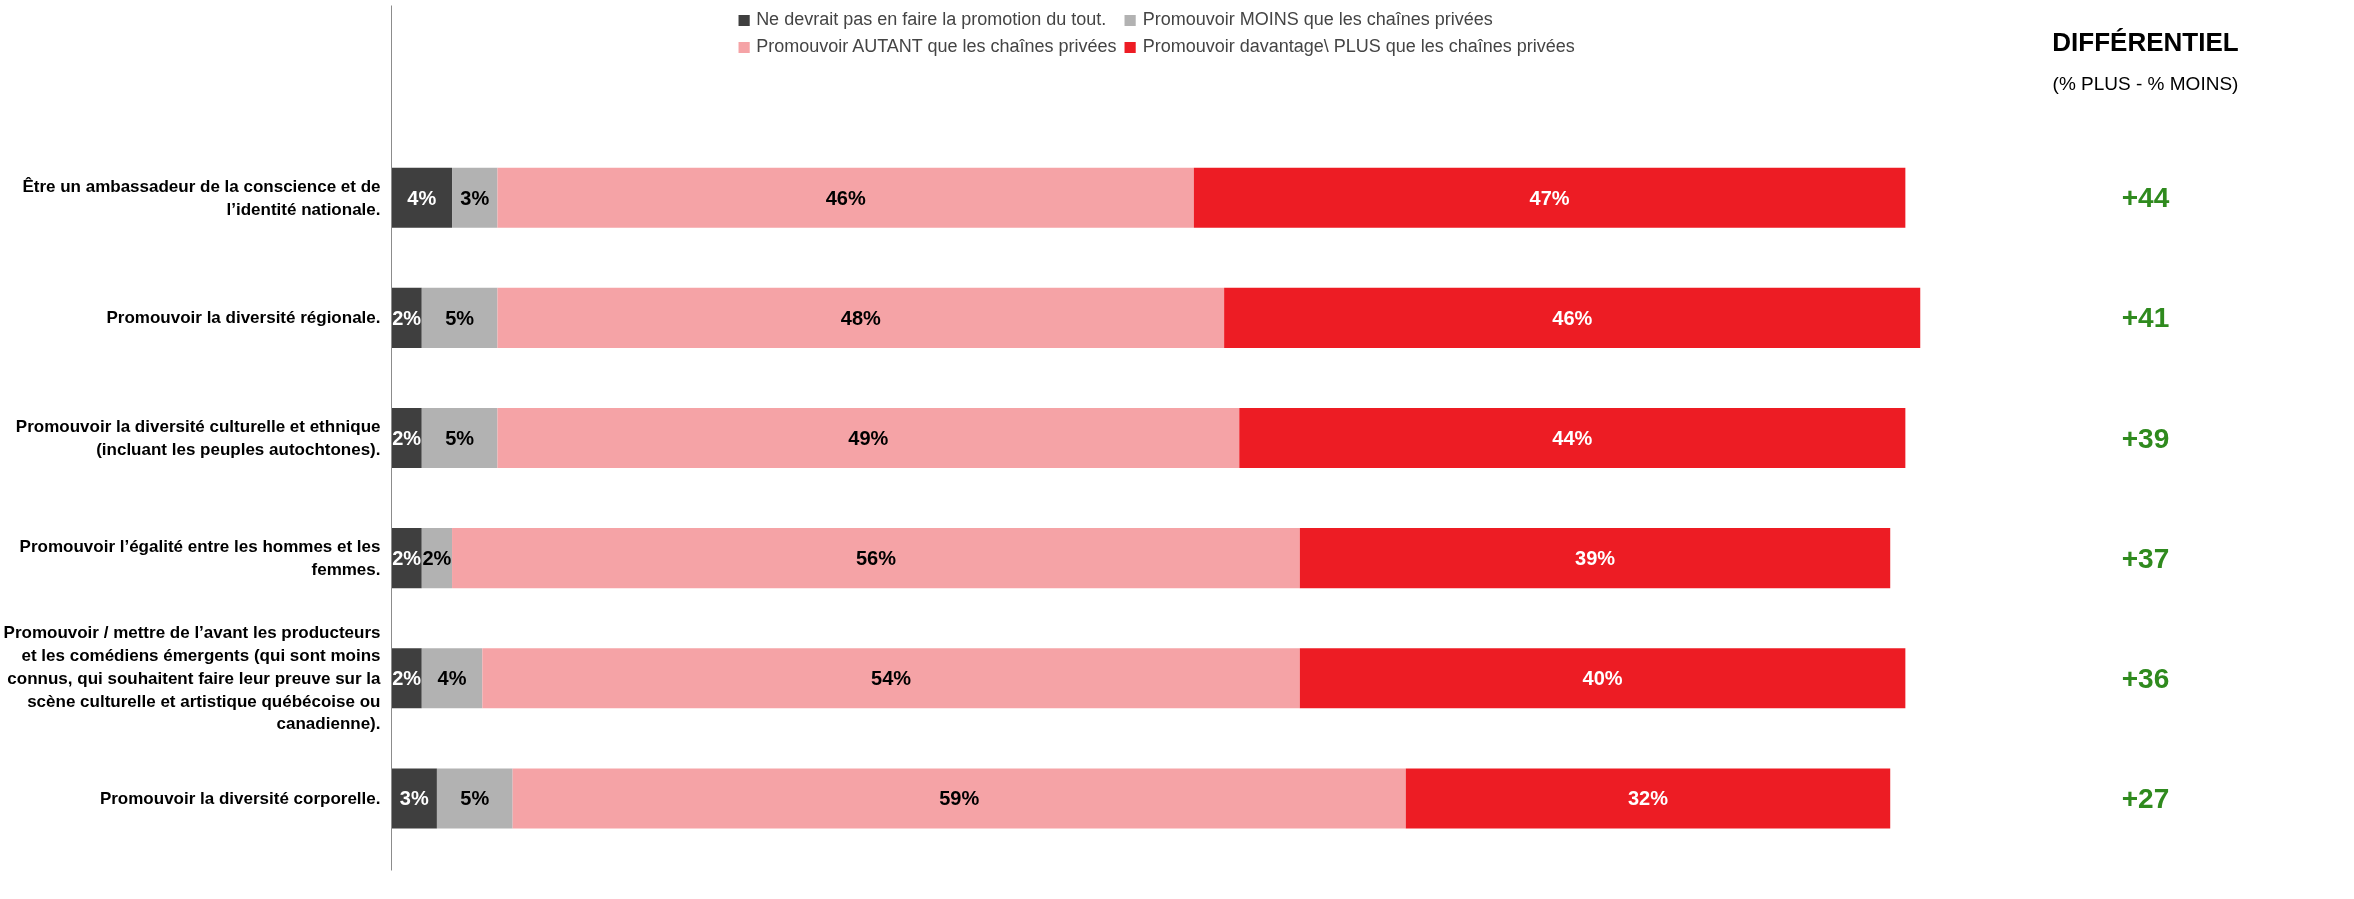  I want to click on text: +36, so click(2145, 678).